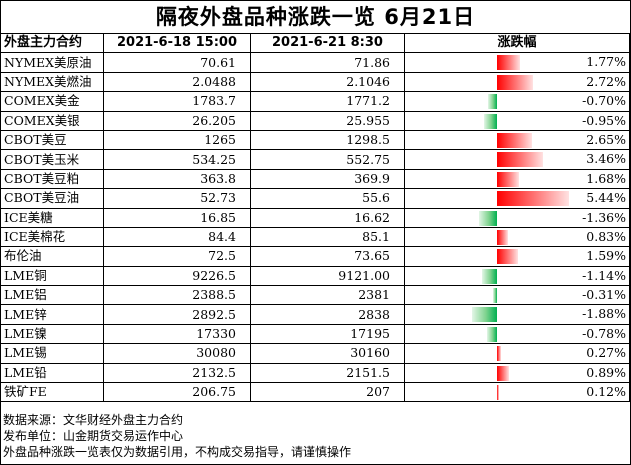  What do you see at coordinates (177, 452) in the screenshot?
I see `note-disclaimer: 外盘品种涨跌一览表仅为数据引用，不构成交易指导，请谨慎操作` at bounding box center [177, 452].